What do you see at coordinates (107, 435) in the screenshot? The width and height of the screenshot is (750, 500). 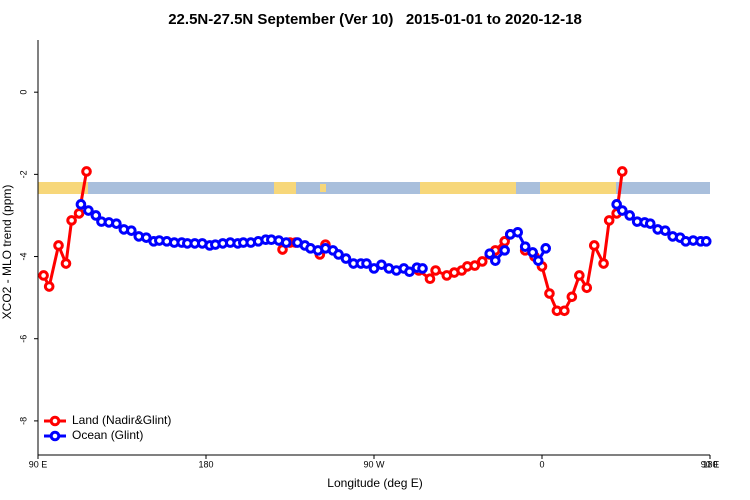 I see `legend-label: Ocean (Glint)` at bounding box center [107, 435].